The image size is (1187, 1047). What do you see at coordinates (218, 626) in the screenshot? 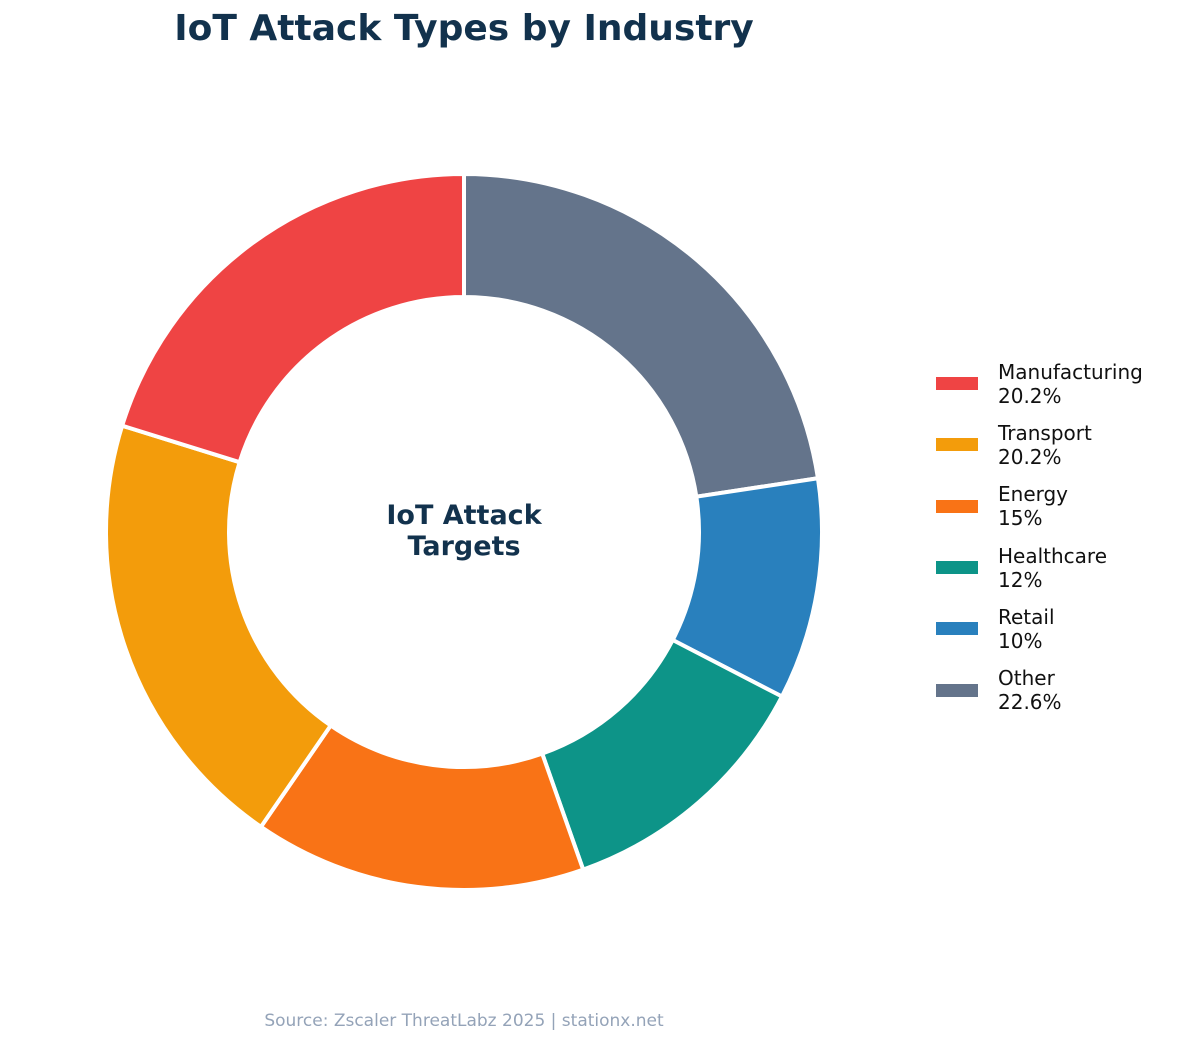
I see `donut-slice-transport` at bounding box center [218, 626].